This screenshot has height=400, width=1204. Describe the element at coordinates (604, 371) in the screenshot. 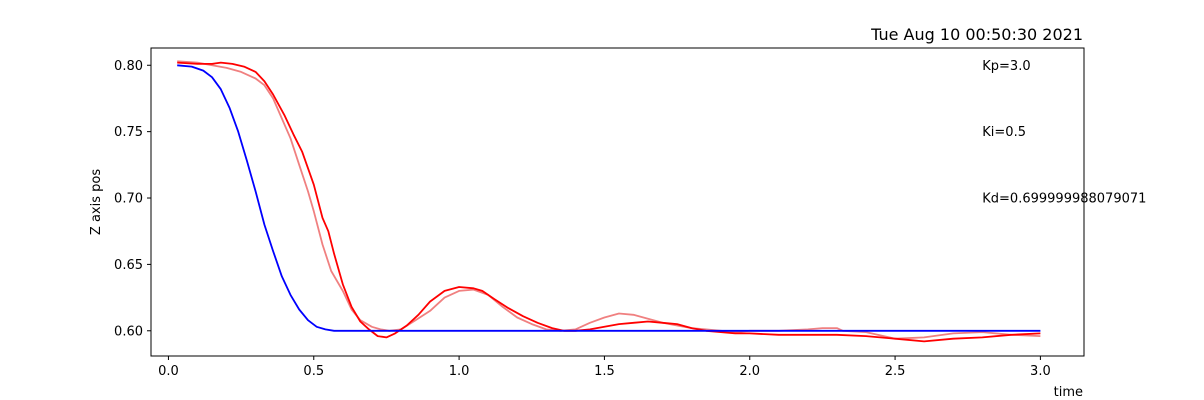

I see `x-tick-label: 1.5` at that location.